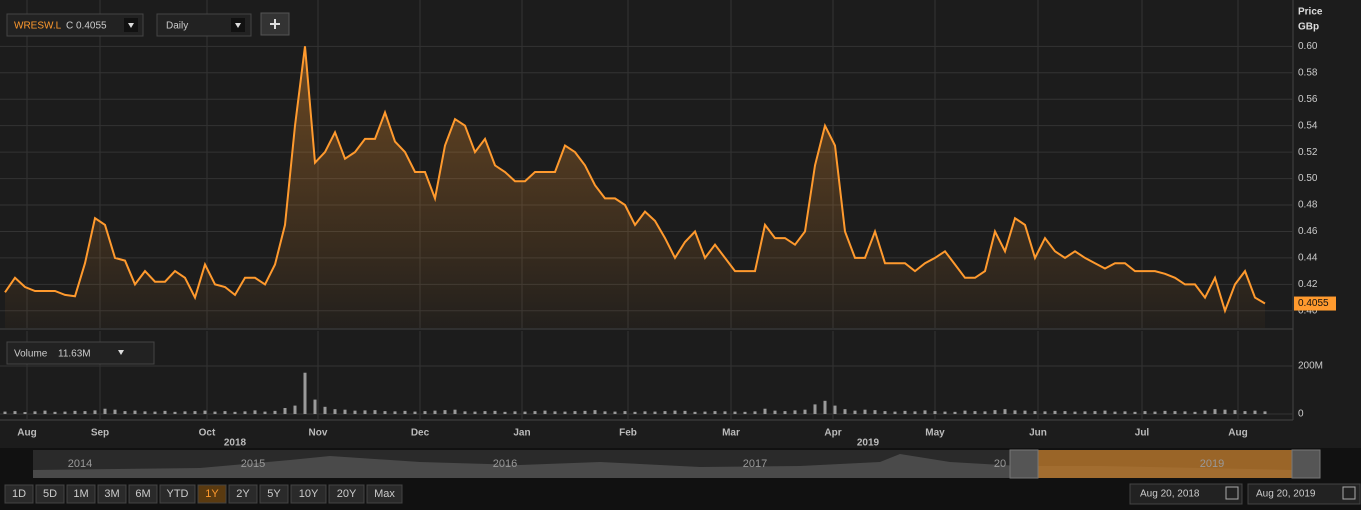  I want to click on x-tick-label: Sep, so click(100, 433).